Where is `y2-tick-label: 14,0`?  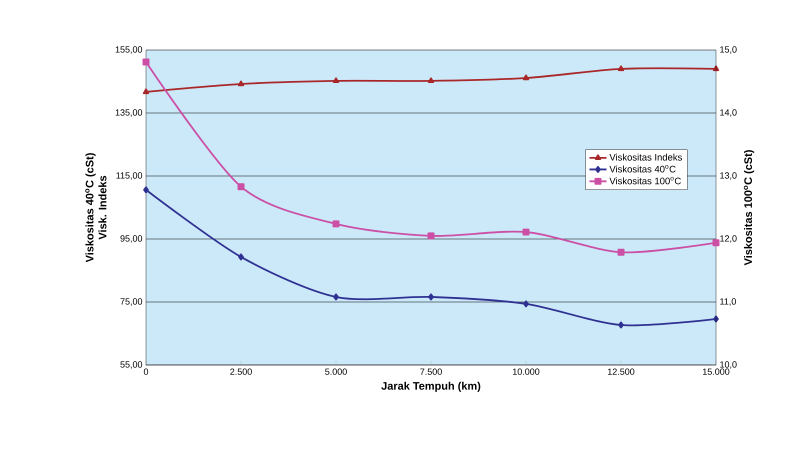
y2-tick-label: 14,0 is located at coordinates (728, 113).